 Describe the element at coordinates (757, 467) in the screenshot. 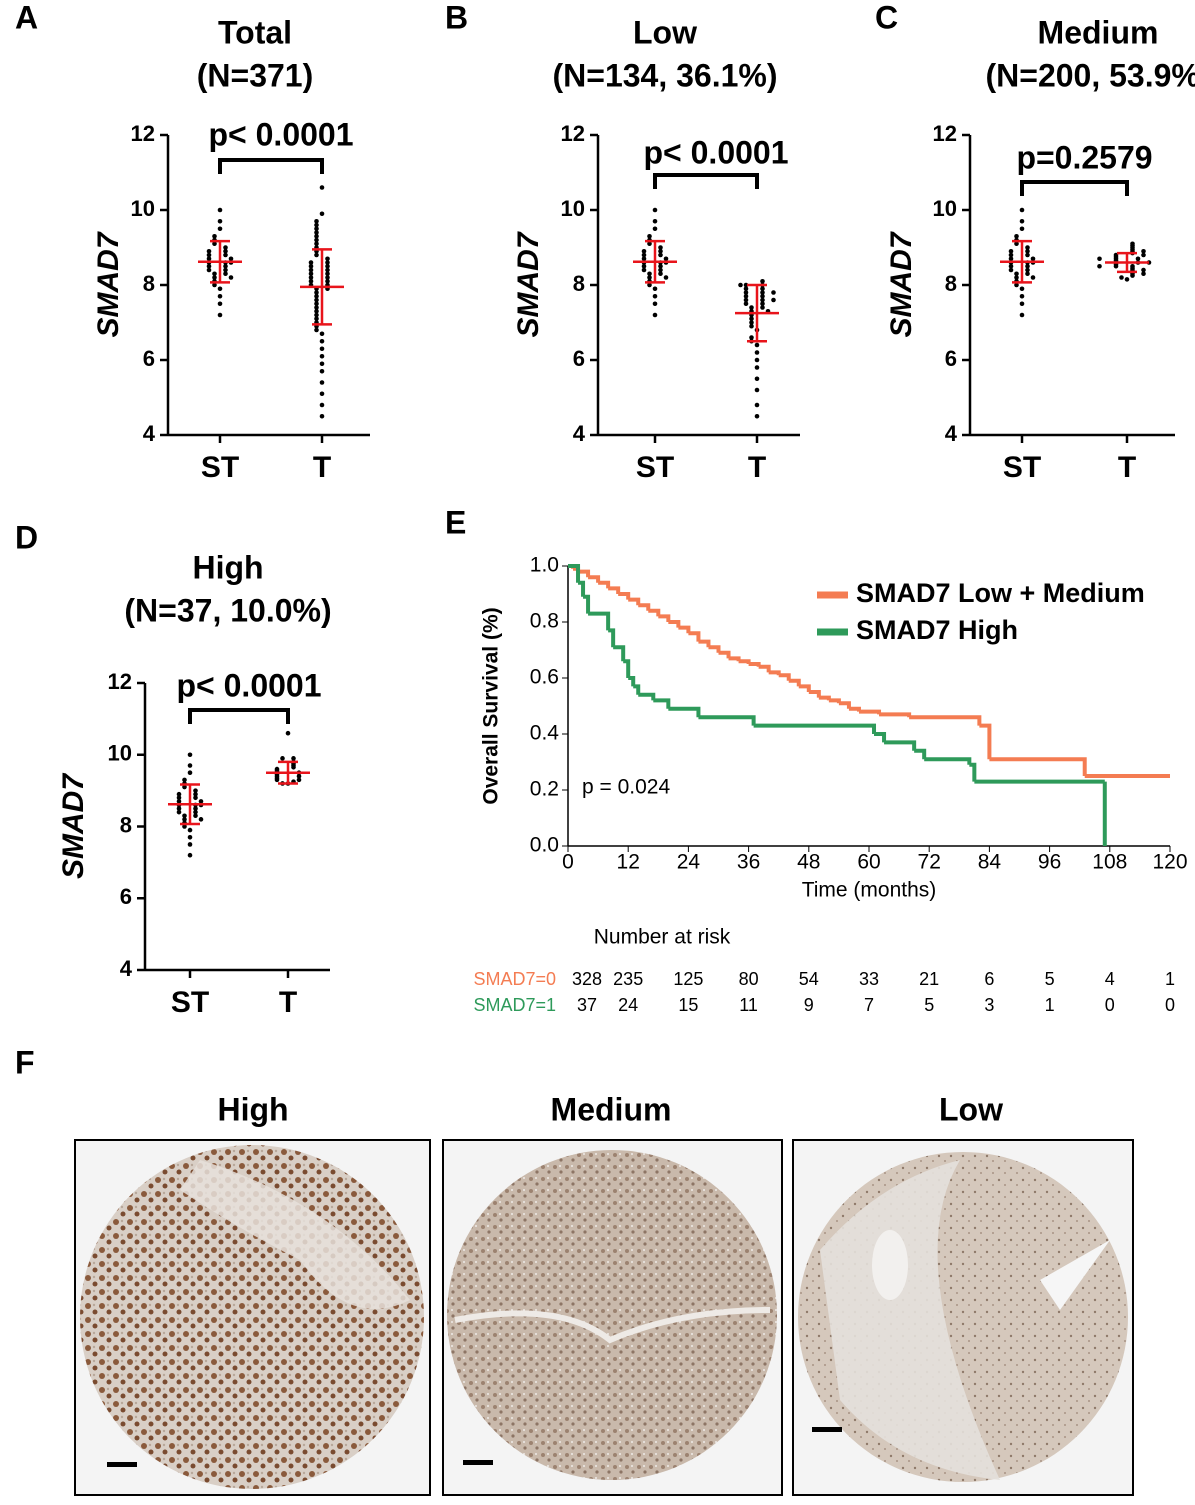

I see `x-tick-label: T` at that location.